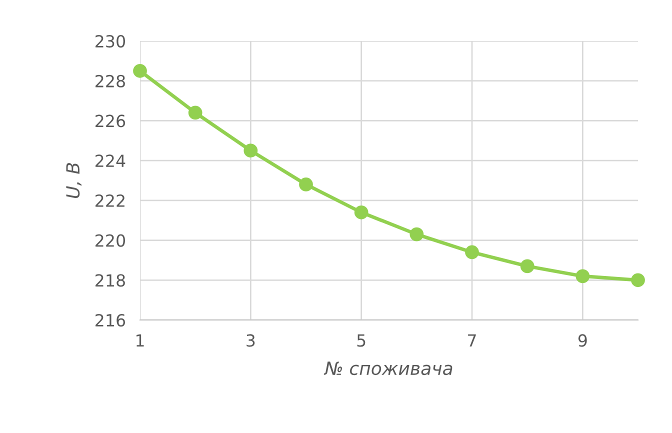  I want to click on x-tick-label: 1, so click(140, 340).